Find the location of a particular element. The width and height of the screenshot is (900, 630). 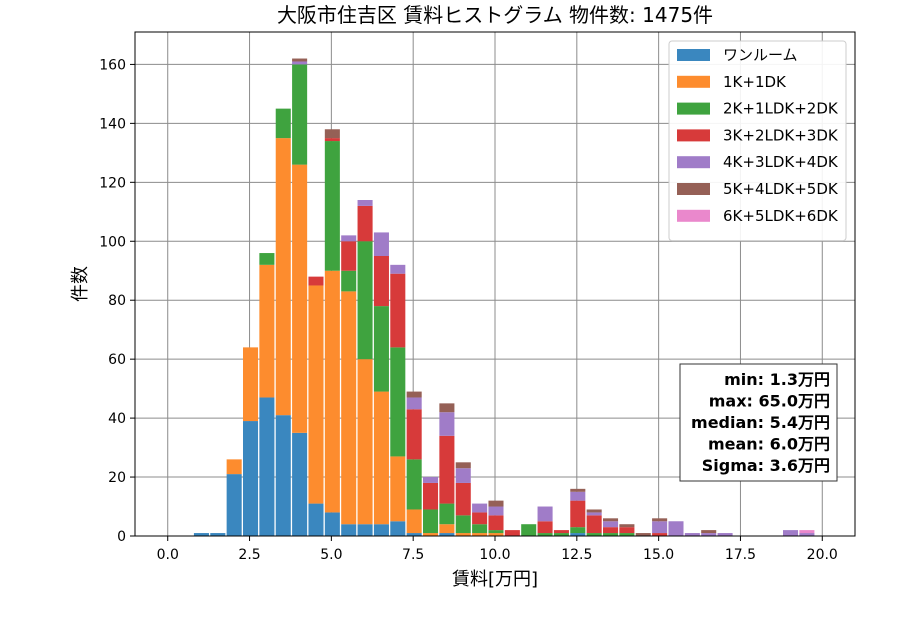

x-axis-label: 賃料[万円] is located at coordinates (495, 579).